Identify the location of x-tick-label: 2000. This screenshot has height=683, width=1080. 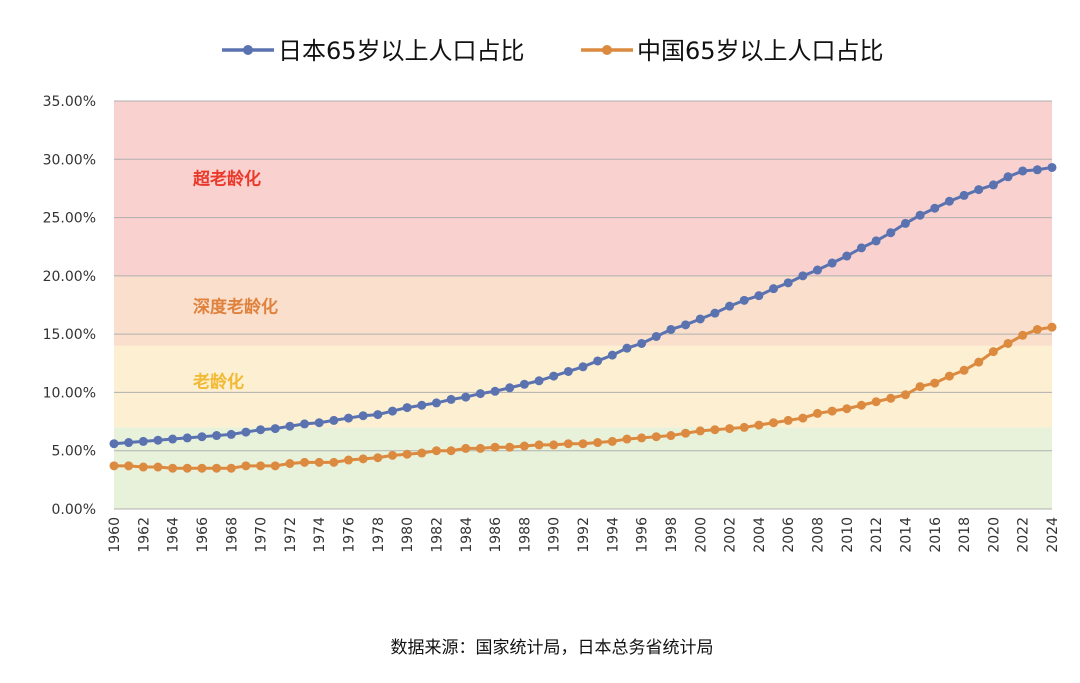
(701, 535).